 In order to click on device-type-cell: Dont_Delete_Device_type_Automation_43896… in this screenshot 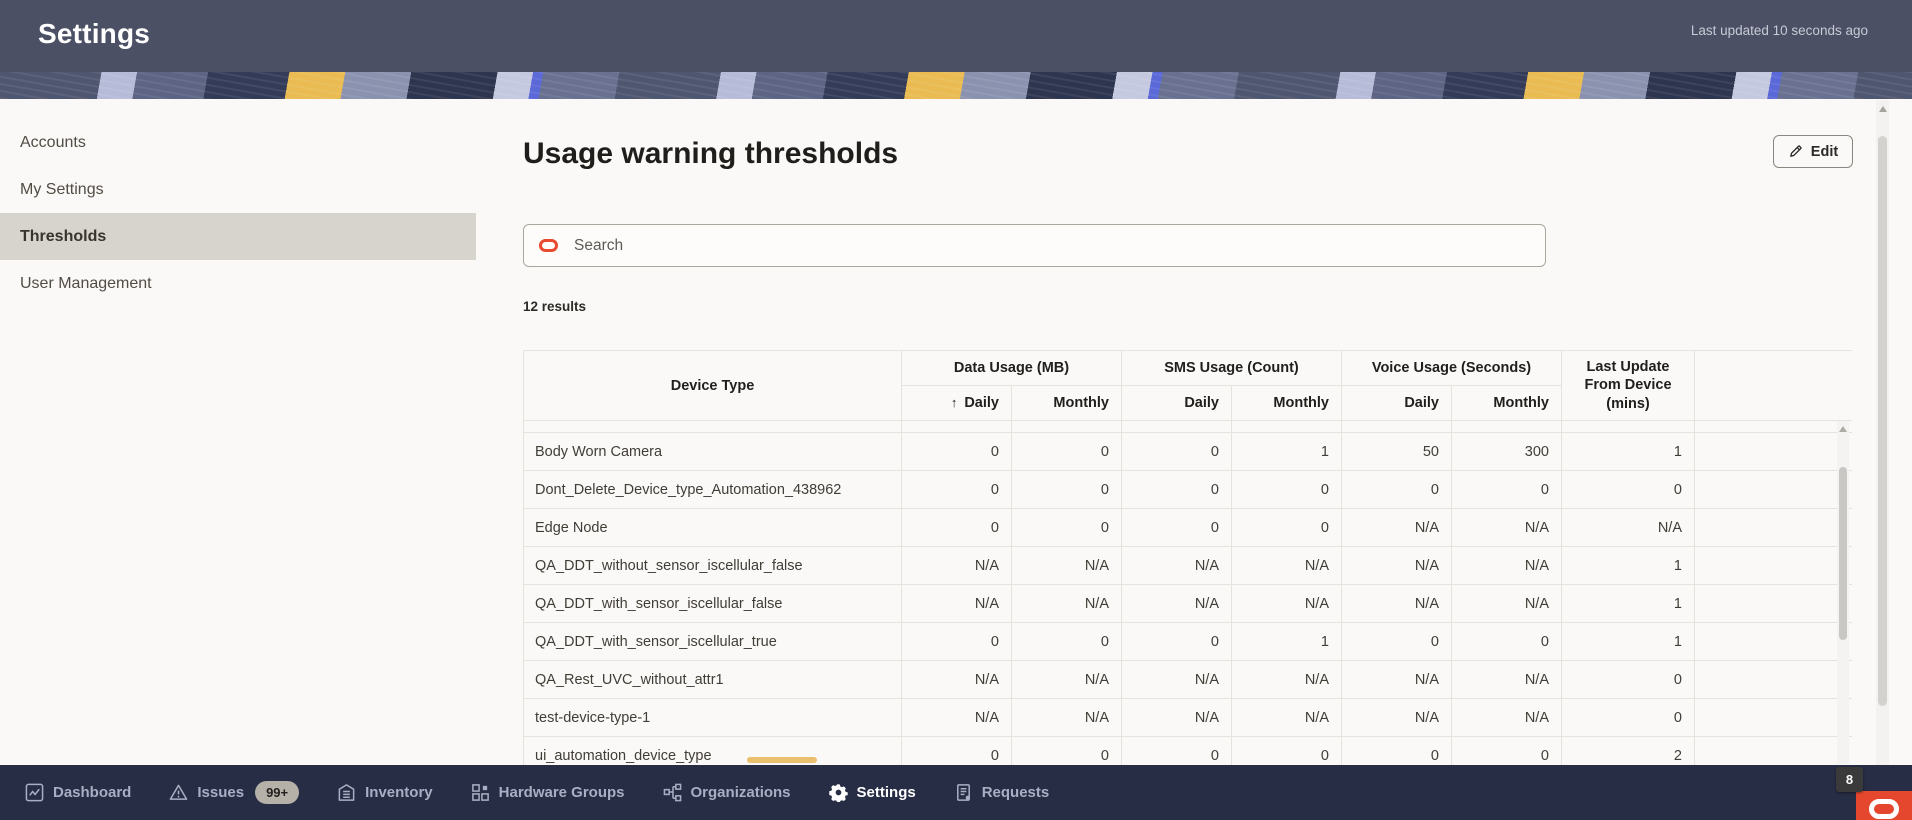, I will do `click(712, 489)`.